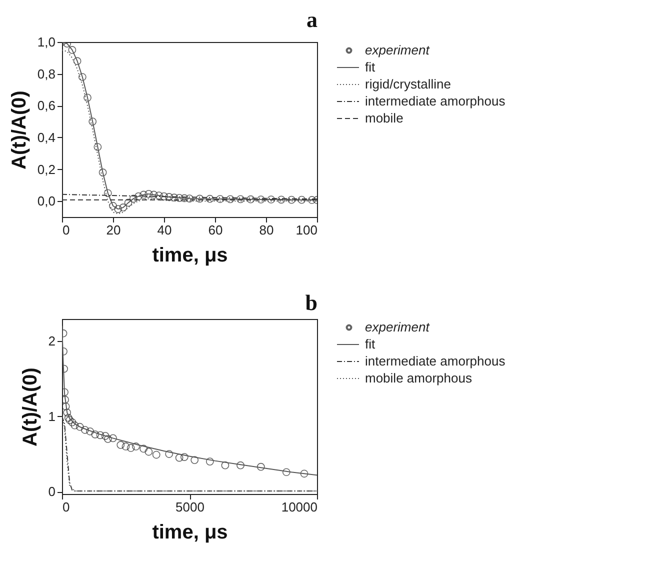 This screenshot has width=656, height=573. I want to click on y-tick-label: 0, so click(52, 492).